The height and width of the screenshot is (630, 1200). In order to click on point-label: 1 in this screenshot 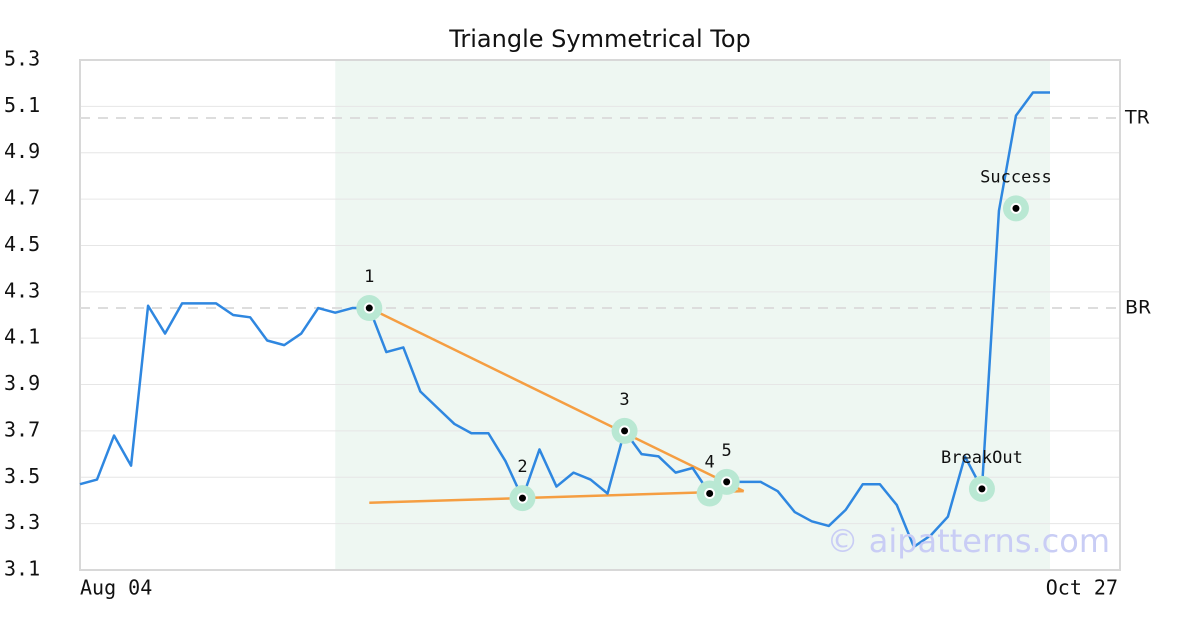, I will do `click(369, 277)`.